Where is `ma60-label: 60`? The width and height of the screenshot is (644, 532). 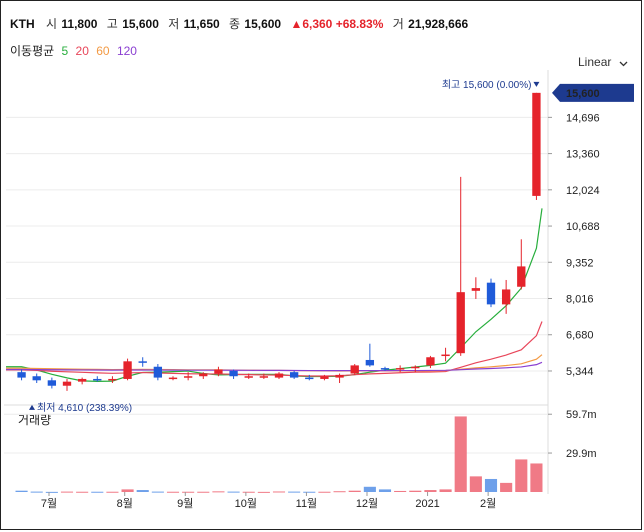
ma60-label: 60 is located at coordinates (103, 51).